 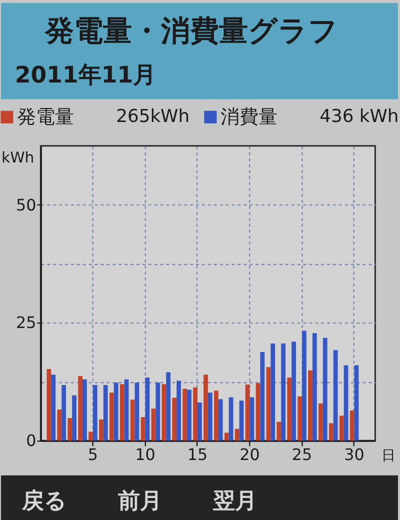 What do you see at coordinates (302, 454) in the screenshot?
I see `x-tick-label: 25` at bounding box center [302, 454].